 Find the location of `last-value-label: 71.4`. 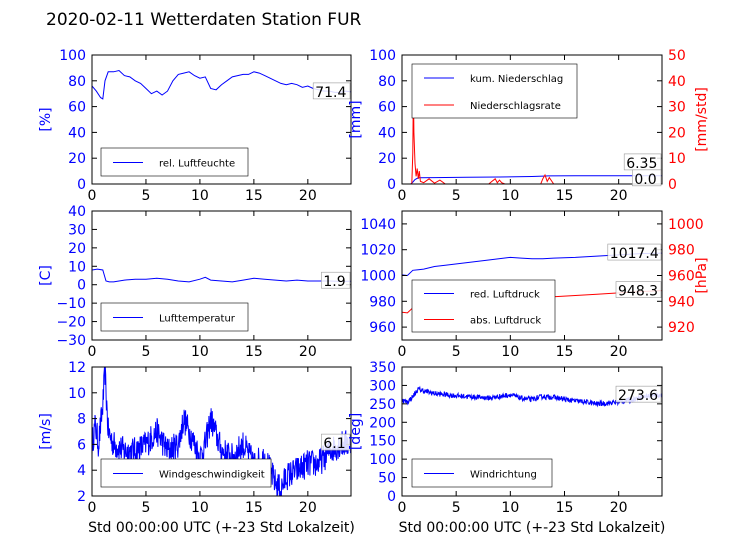

last-value-label: 71.4 is located at coordinates (330, 93).